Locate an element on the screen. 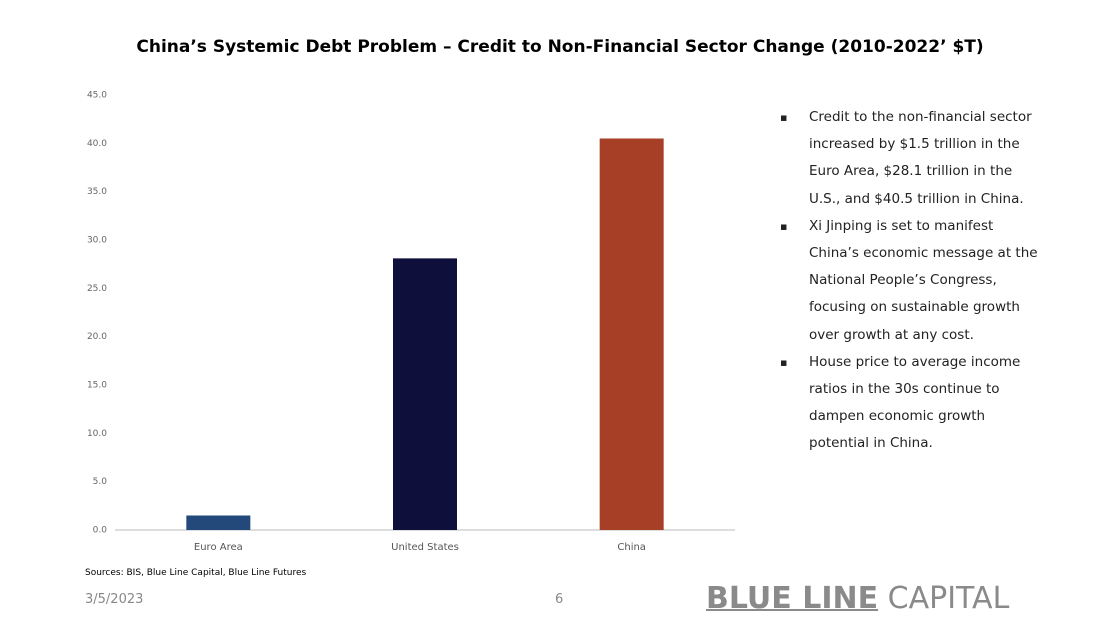 The width and height of the screenshot is (1120, 630). y-tick-label: 15.0 is located at coordinates (97, 386).